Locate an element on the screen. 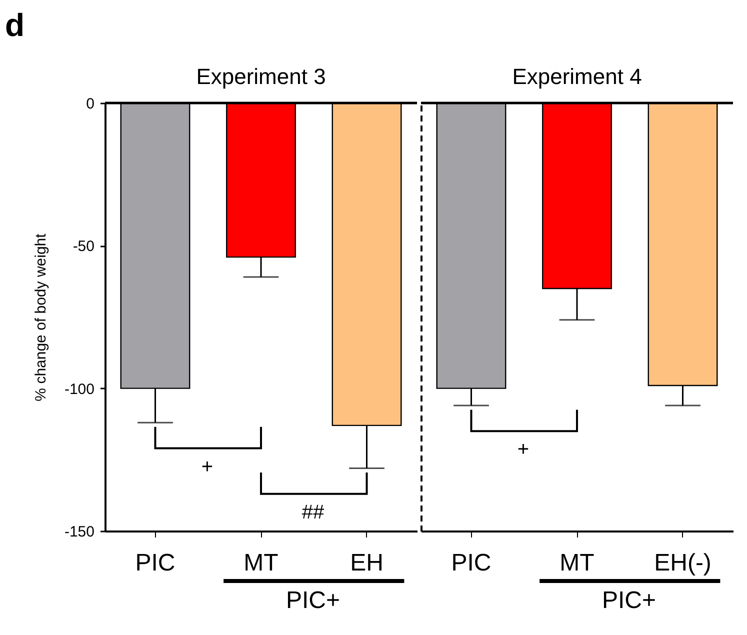 The height and width of the screenshot is (635, 747). chart-title: Experiment 4 is located at coordinates (577, 76).